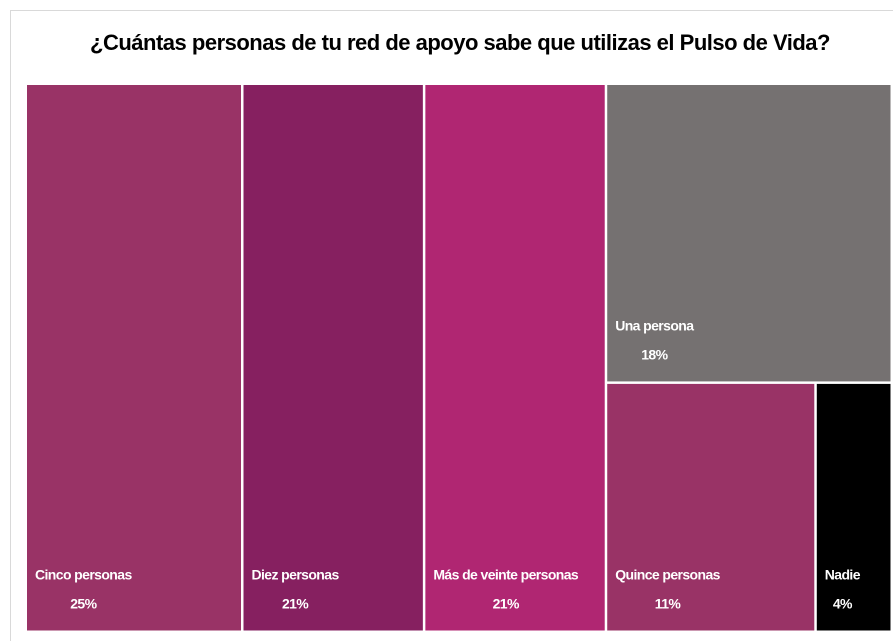 Image resolution: width=893 pixels, height=641 pixels. I want to click on tile-label: Más de veinte personas, so click(506, 575).